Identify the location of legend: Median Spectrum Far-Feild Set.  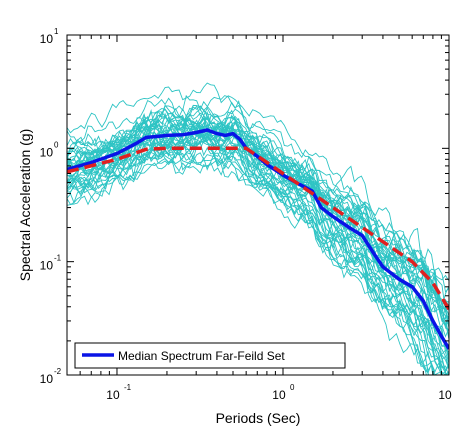
(210, 355).